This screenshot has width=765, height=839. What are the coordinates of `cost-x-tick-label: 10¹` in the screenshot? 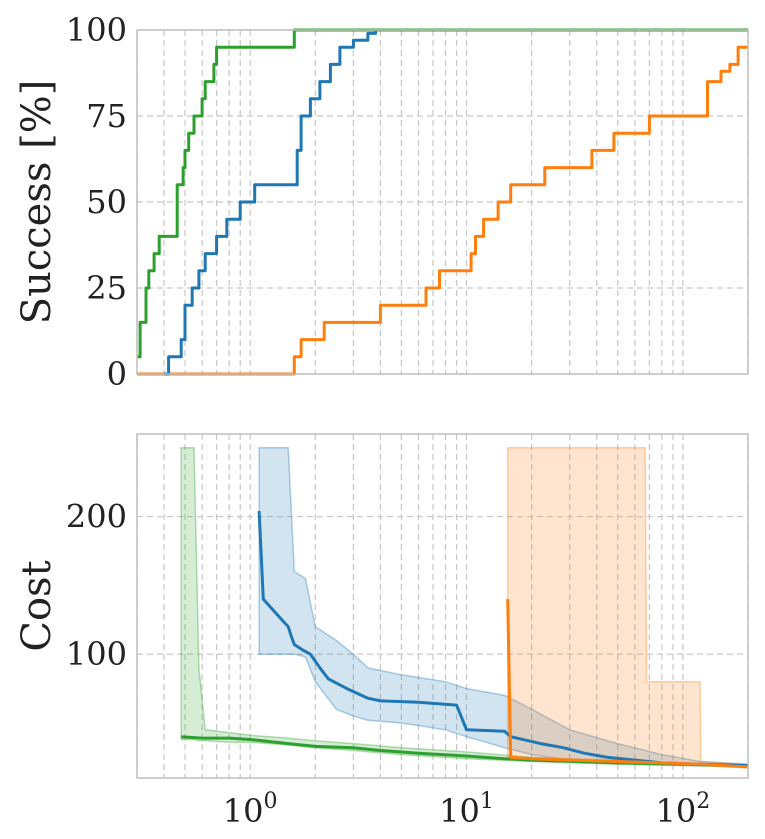 It's located at (466, 809).